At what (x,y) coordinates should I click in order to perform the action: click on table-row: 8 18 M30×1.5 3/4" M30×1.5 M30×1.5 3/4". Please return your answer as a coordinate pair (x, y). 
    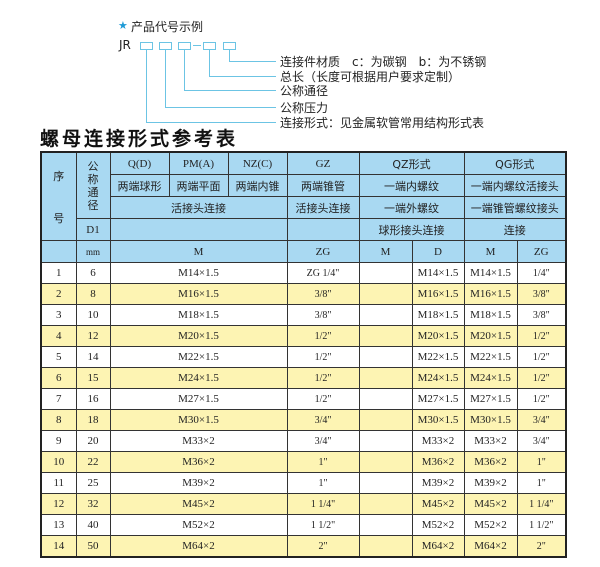
    Looking at the image, I should click on (303, 420).